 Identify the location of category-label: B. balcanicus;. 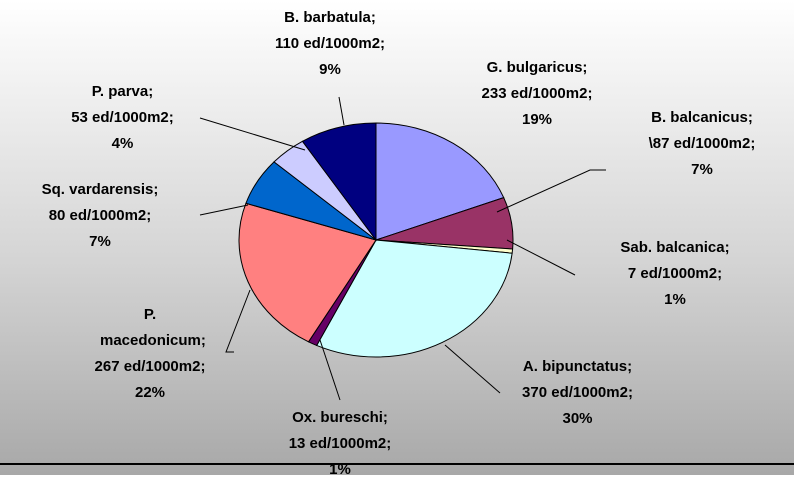
(702, 117).